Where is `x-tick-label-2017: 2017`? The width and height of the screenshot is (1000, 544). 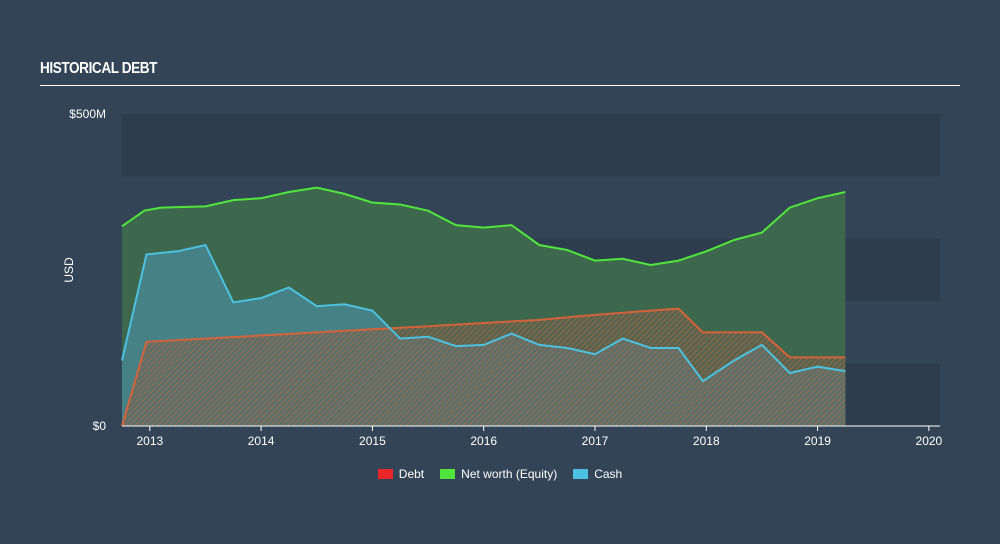 x-tick-label-2017: 2017 is located at coordinates (595, 441).